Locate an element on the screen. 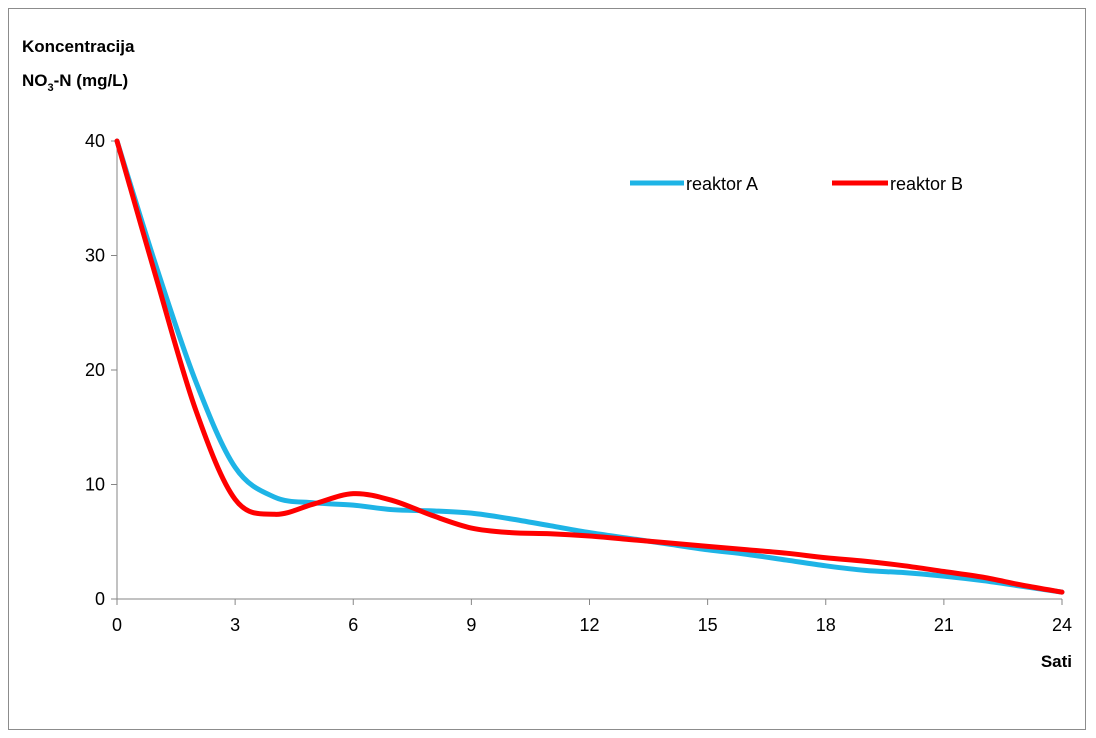  x-tick-label: 6 is located at coordinates (353, 625).